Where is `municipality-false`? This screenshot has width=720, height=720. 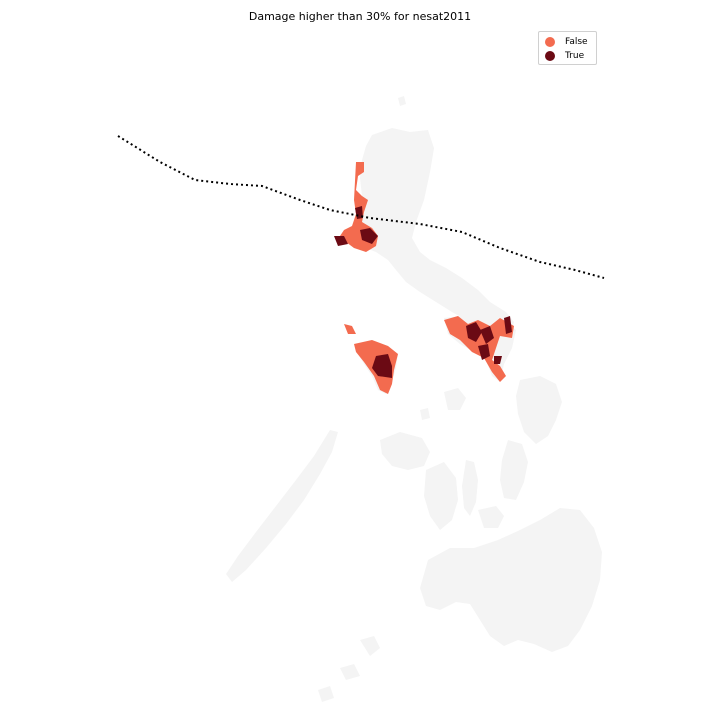
municipality-false is located at coordinates (350, 329).